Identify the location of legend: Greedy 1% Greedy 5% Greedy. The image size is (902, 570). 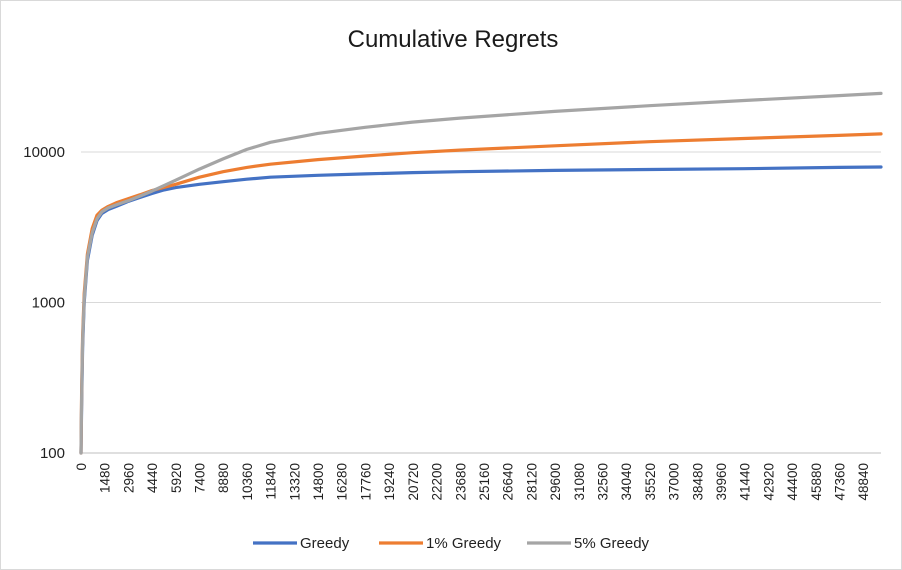
(451, 543).